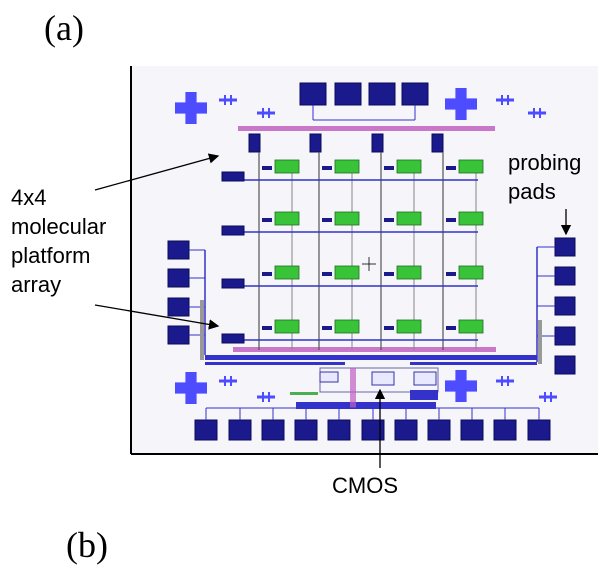 This screenshot has height=568, width=603. I want to click on pads-callout-line-1: probing, so click(545, 162).